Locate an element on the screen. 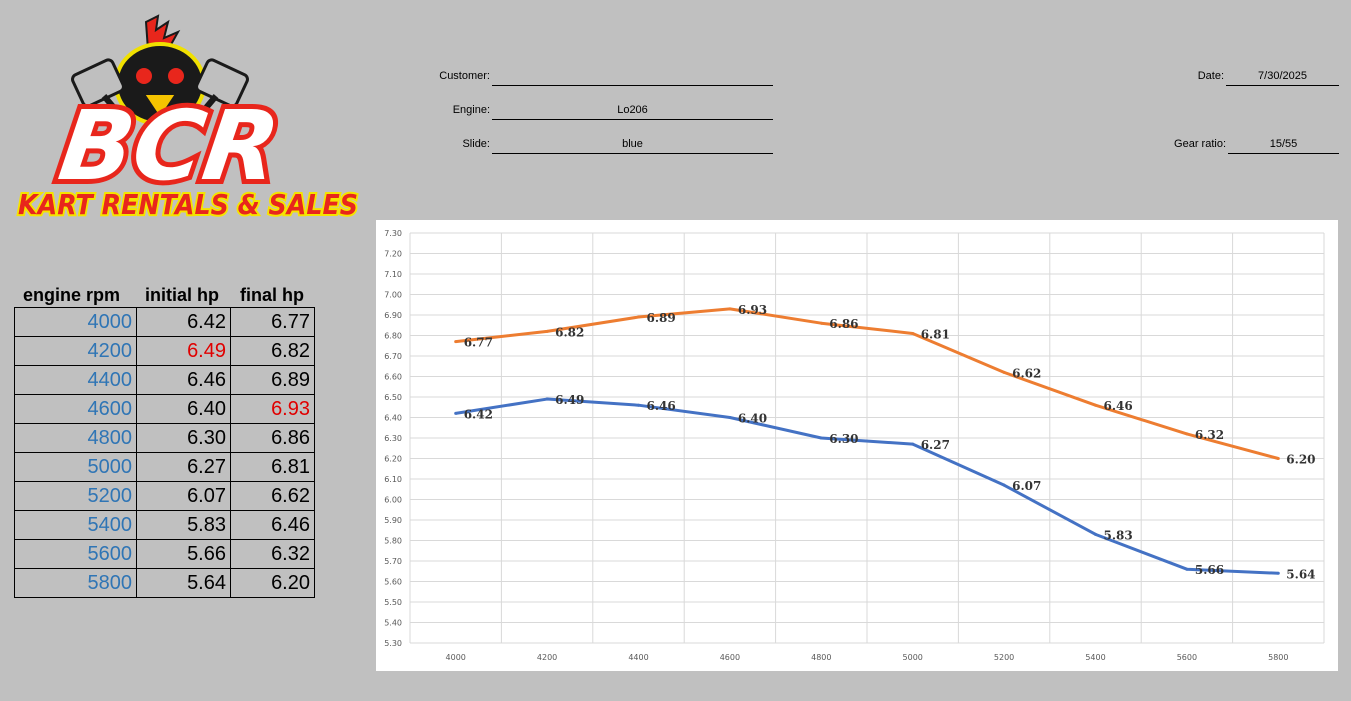  table-header: engine rpm initial hp final hp is located at coordinates (167, 295).